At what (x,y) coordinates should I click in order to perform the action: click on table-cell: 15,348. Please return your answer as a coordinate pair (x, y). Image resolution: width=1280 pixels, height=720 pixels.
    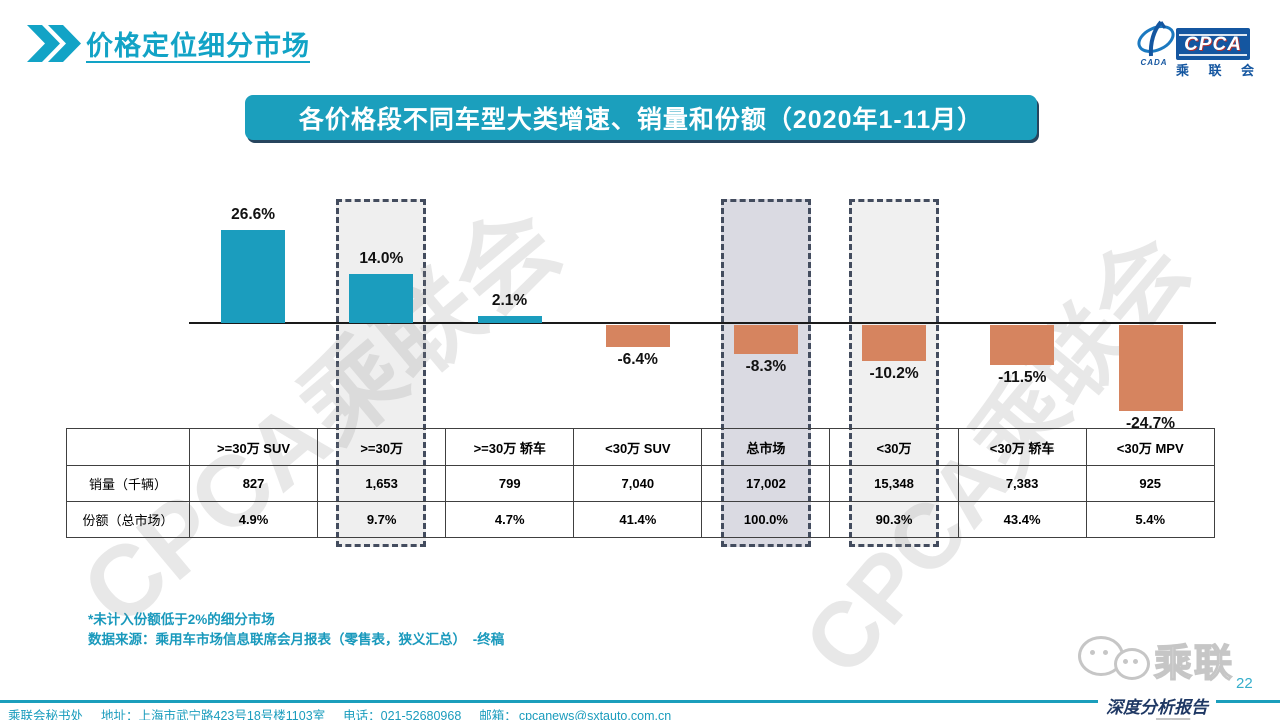
    Looking at the image, I should click on (894, 483).